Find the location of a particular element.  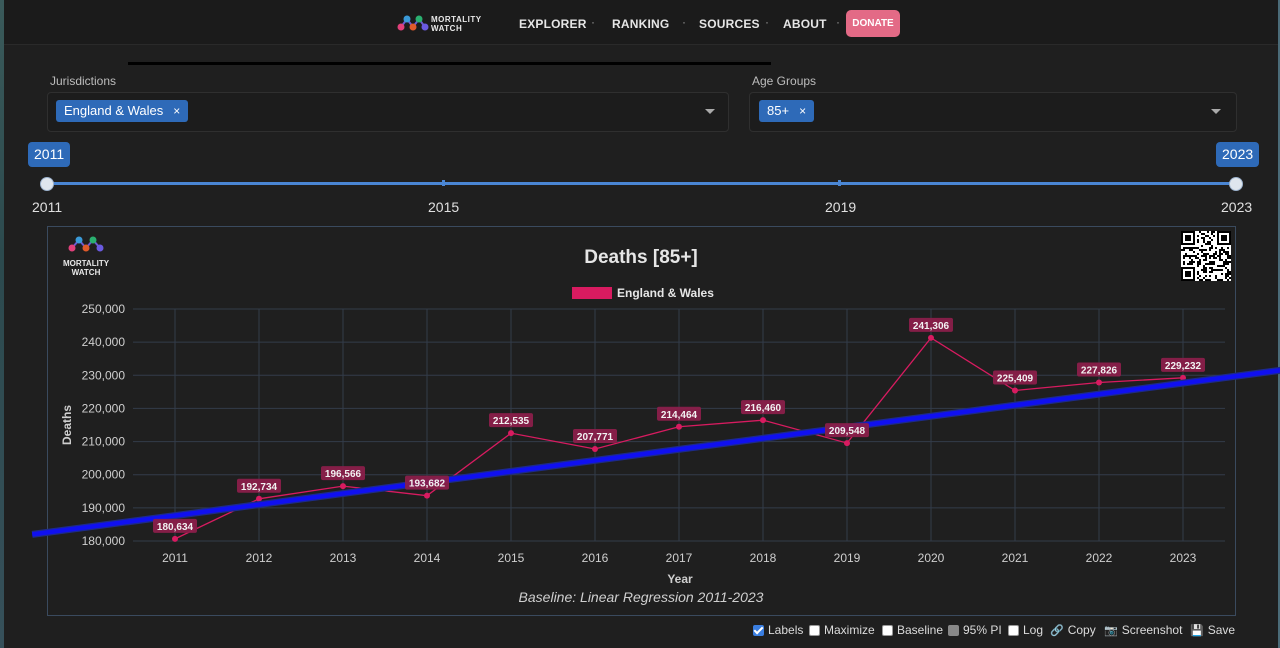

nav-about: ABOUT is located at coordinates (805, 24).